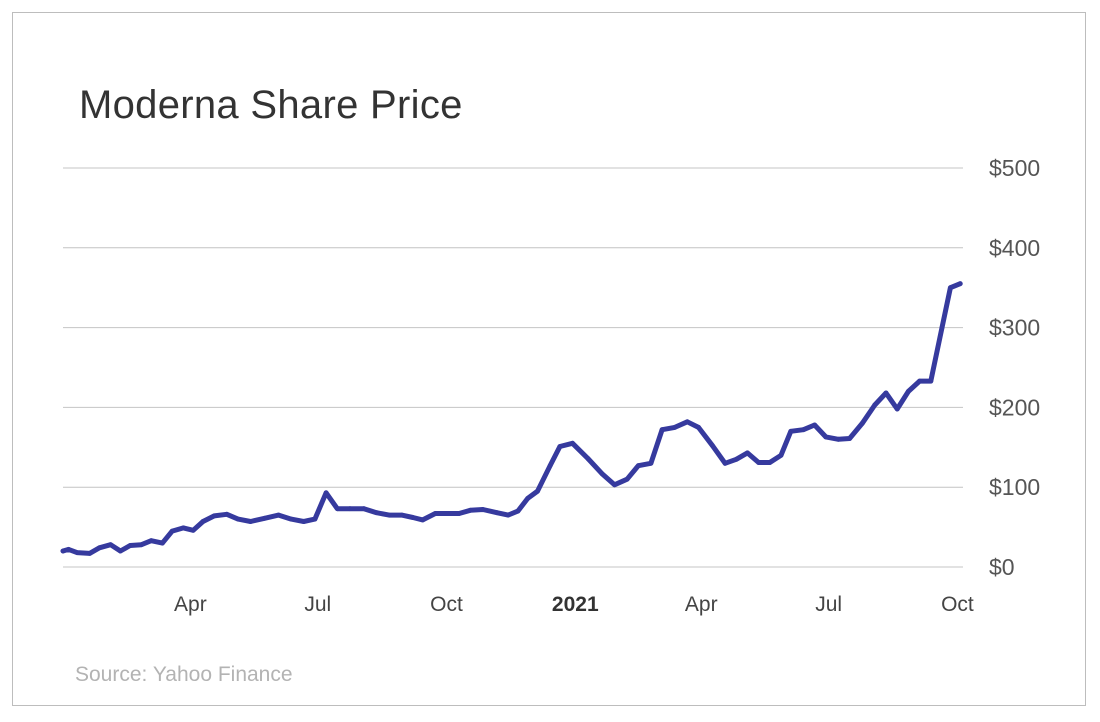 The width and height of the screenshot is (1100, 722). I want to click on y-axis-ticks: $500 $400 $300 $200 $100 $0, so click(1014, 367).